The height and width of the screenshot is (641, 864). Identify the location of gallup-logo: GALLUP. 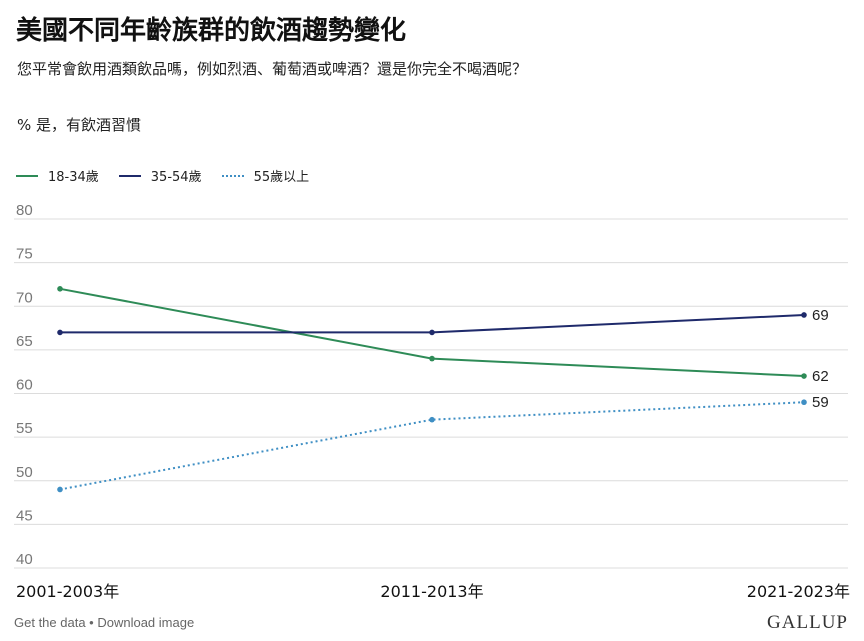
(807, 622).